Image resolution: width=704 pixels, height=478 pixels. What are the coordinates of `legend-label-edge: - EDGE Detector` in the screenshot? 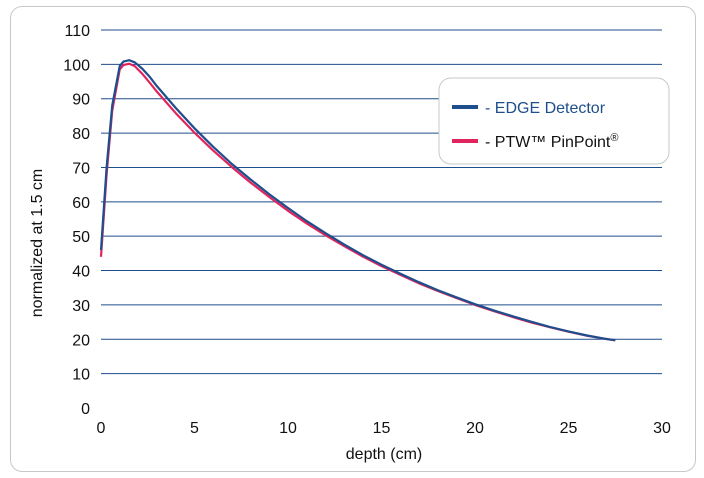 It's located at (545, 108).